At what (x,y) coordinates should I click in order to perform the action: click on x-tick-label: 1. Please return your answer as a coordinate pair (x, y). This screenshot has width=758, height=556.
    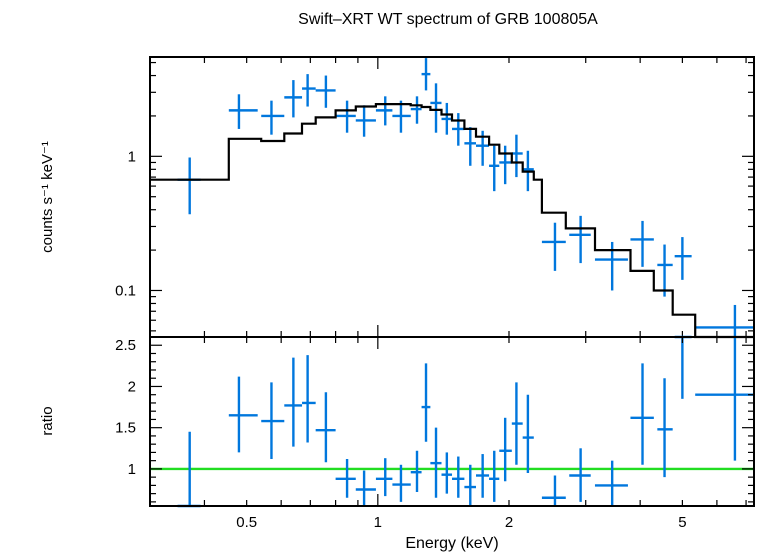
    Looking at the image, I should click on (378, 522).